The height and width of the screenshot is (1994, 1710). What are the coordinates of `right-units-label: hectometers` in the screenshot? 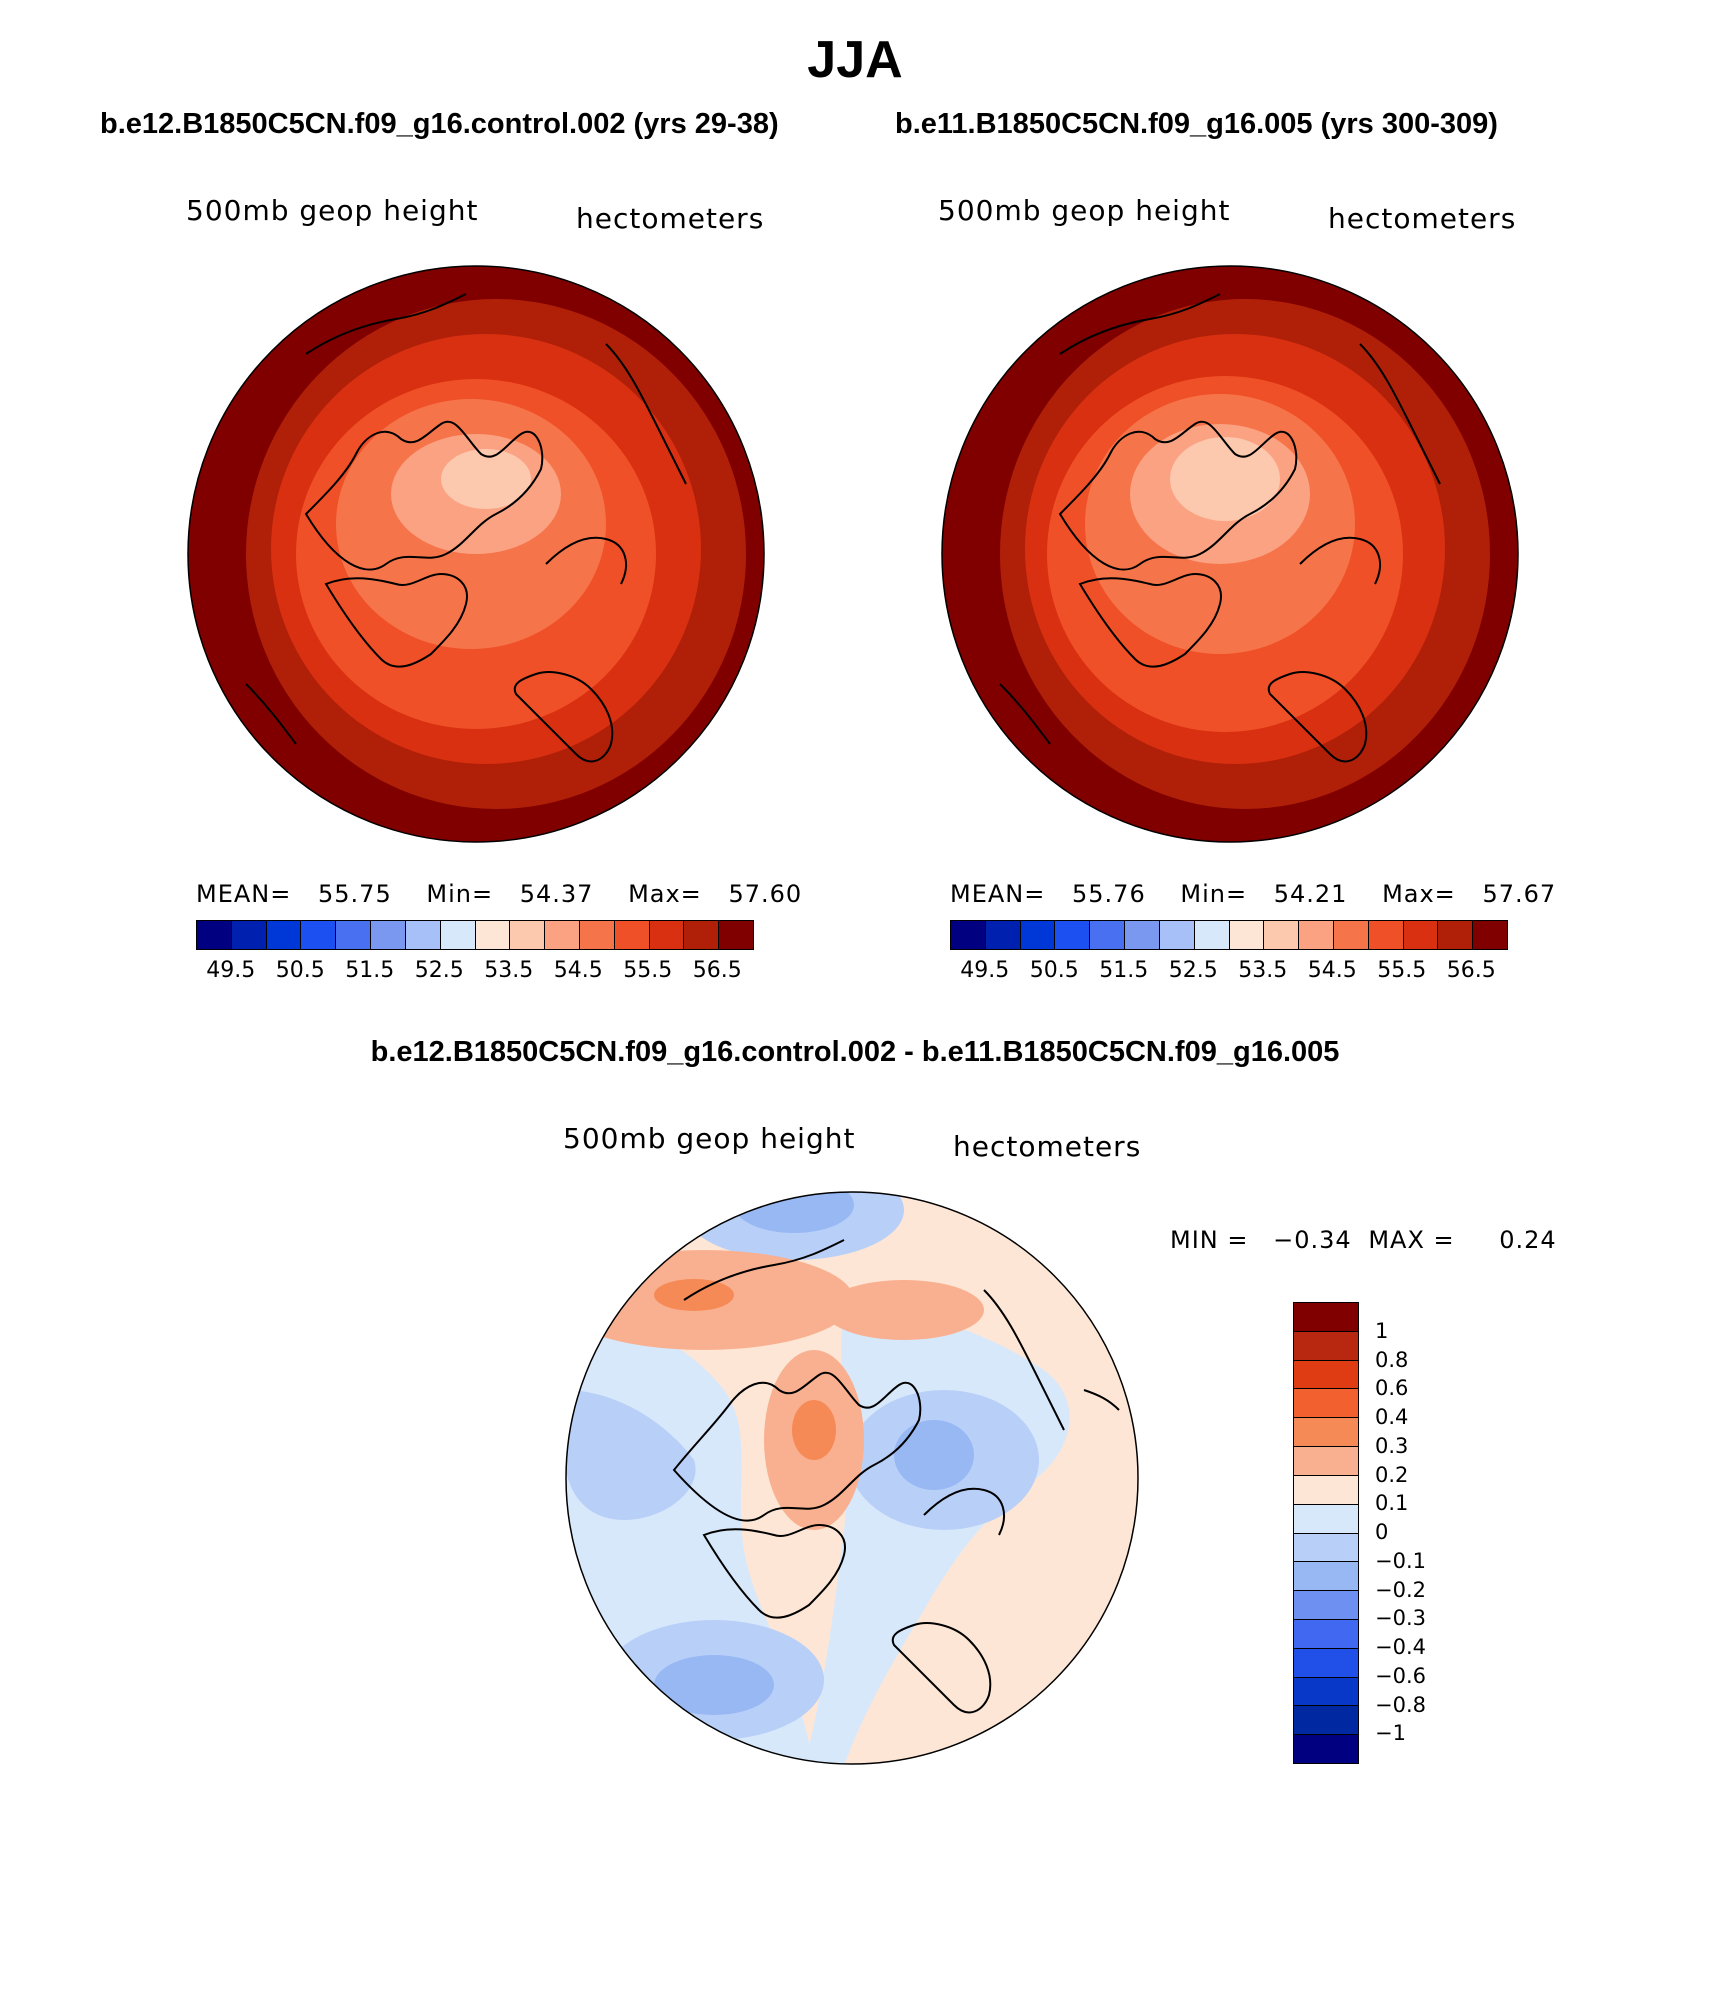 It's located at (1422, 218).